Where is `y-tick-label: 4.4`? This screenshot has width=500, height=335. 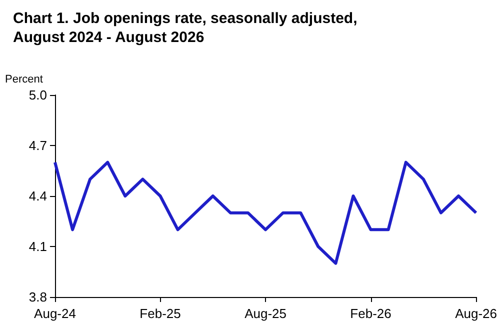 y-tick-label: 4.4 is located at coordinates (37, 196).